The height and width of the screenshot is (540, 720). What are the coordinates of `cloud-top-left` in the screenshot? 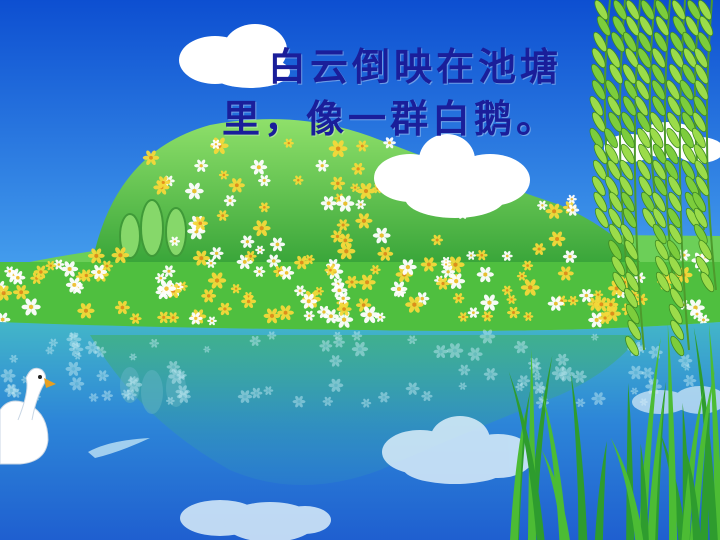 It's located at (234, 56).